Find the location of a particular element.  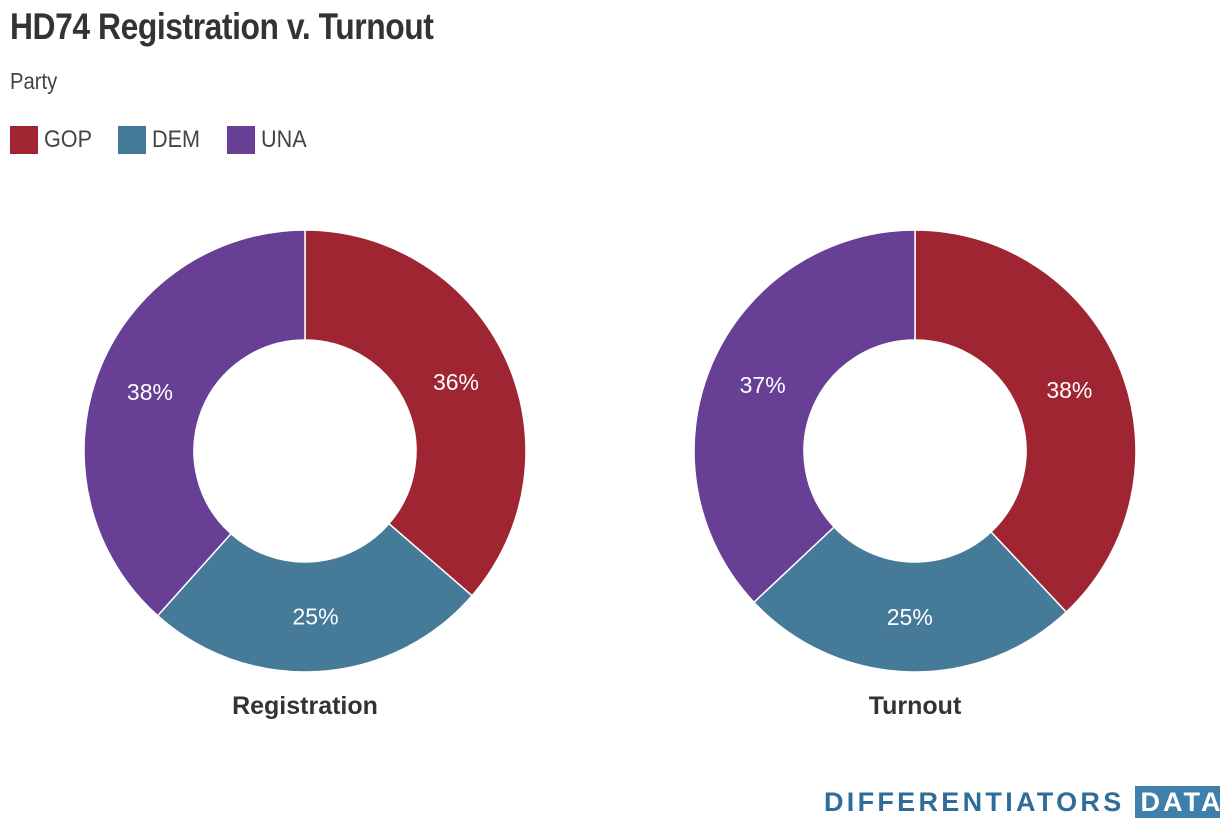

slice-turnout-una is located at coordinates (804, 416).